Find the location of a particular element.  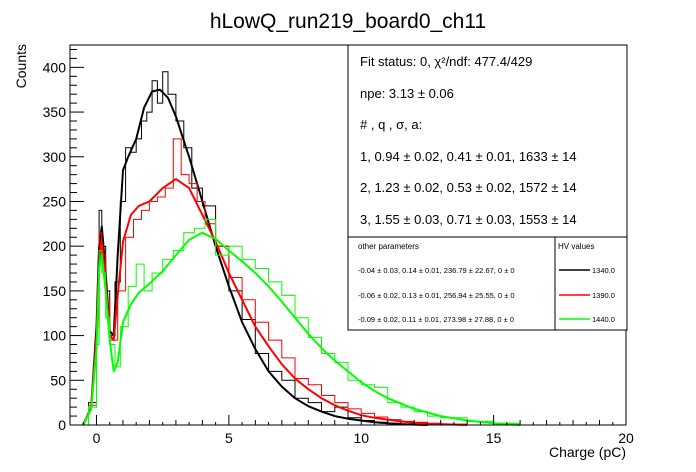

hv-value-1: 1340.0 is located at coordinates (603, 270).